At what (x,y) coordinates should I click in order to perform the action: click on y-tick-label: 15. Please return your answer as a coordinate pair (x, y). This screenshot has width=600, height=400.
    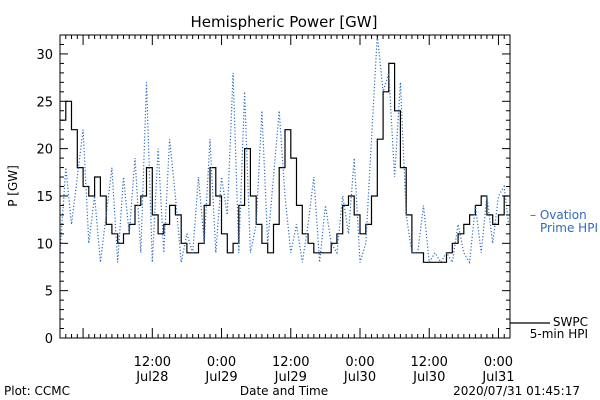
    Looking at the image, I should click on (44, 197).